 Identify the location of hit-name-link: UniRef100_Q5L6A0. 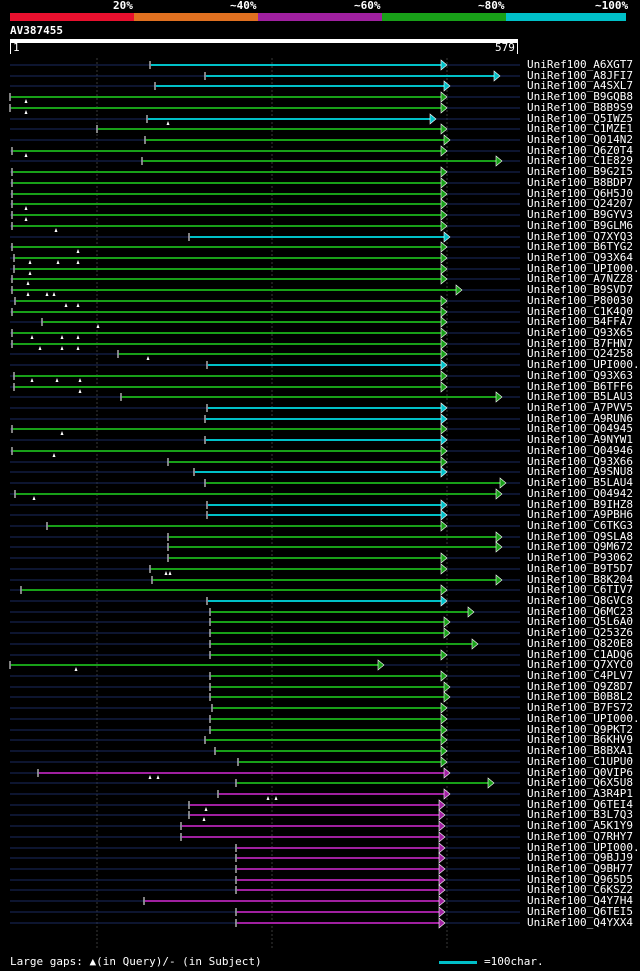
(580, 621).